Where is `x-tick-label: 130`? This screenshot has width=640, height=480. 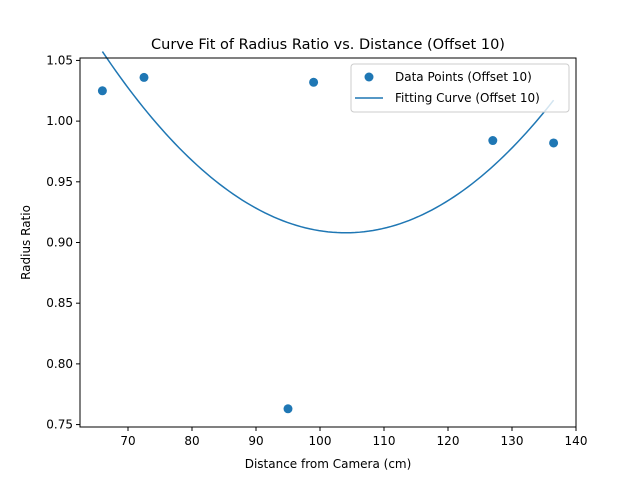 x-tick-label: 130 is located at coordinates (512, 441).